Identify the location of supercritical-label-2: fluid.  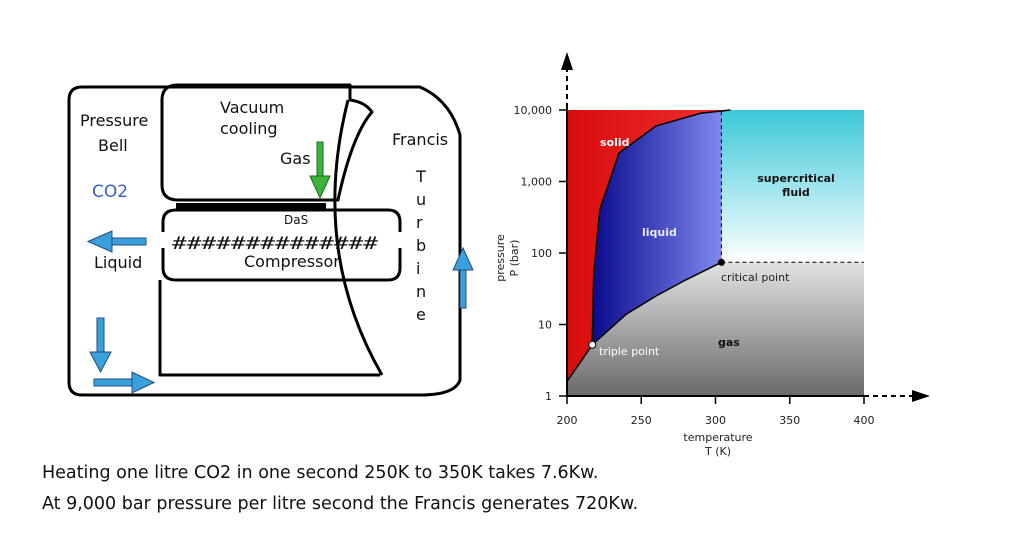
(796, 192).